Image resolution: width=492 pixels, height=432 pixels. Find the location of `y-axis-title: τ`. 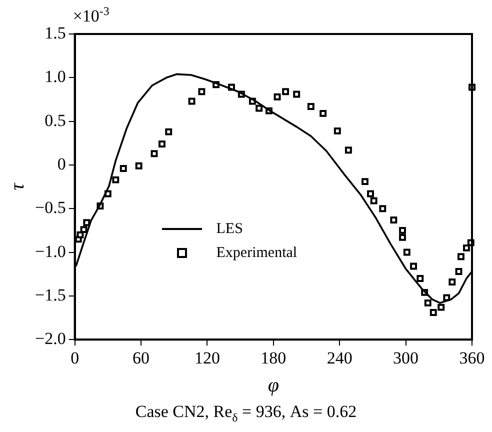

y-axis-title: τ is located at coordinates (17, 186).